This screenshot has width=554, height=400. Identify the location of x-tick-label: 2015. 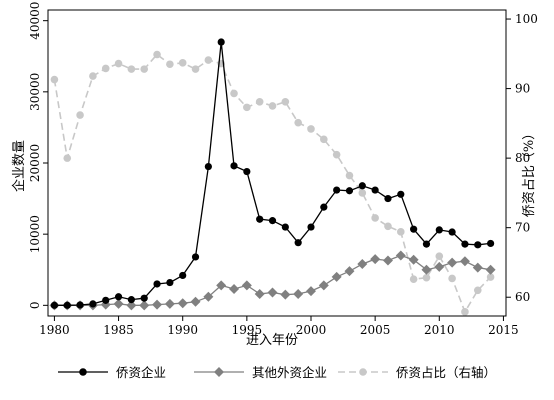
(503, 330).